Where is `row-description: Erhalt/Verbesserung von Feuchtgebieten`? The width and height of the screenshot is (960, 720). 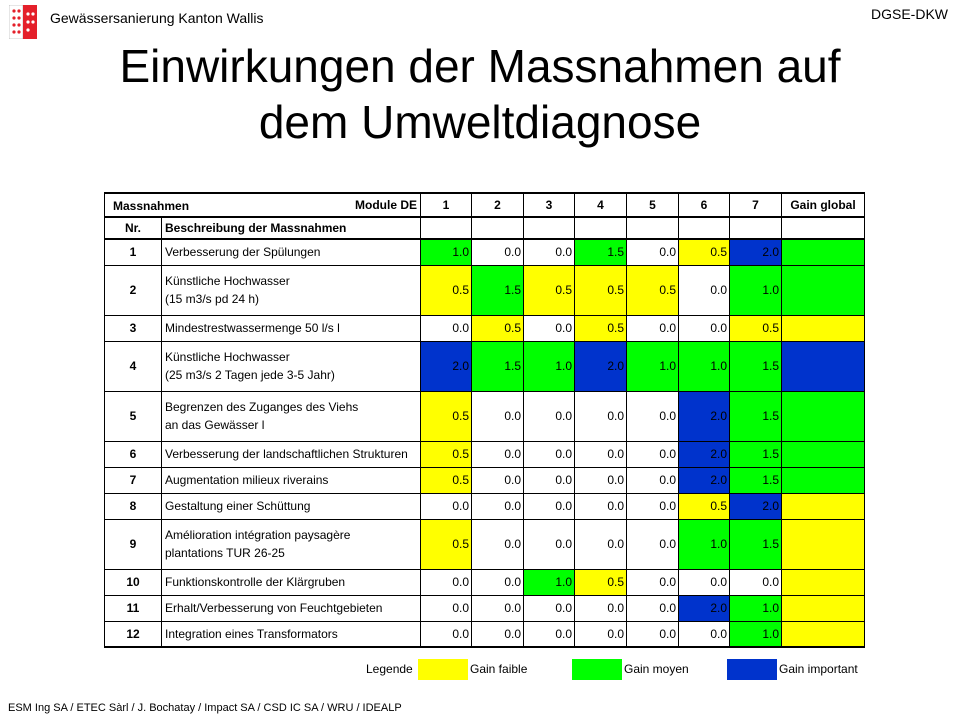 row-description: Erhalt/Verbesserung von Feuchtgebieten is located at coordinates (291, 608).